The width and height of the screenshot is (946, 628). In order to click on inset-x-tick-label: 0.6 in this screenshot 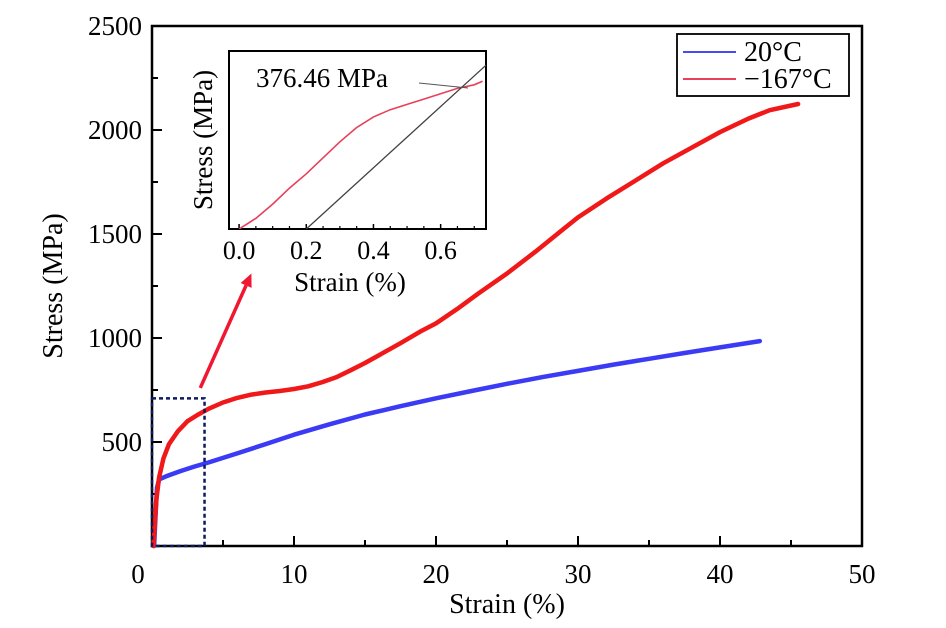, I will do `click(440, 250)`.